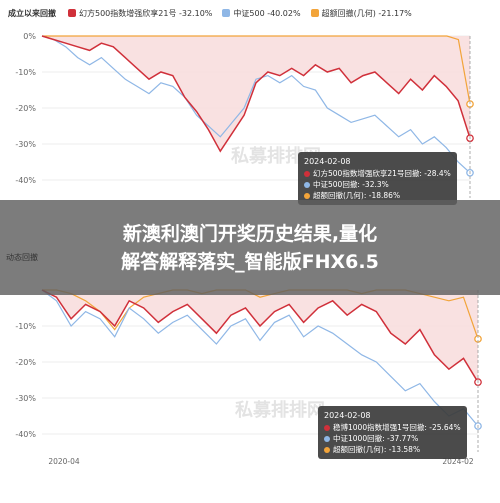  What do you see at coordinates (357, 195) in the screenshot?
I see `tooltip-label: 超额回撤(几何): -18.86%` at bounding box center [357, 195].